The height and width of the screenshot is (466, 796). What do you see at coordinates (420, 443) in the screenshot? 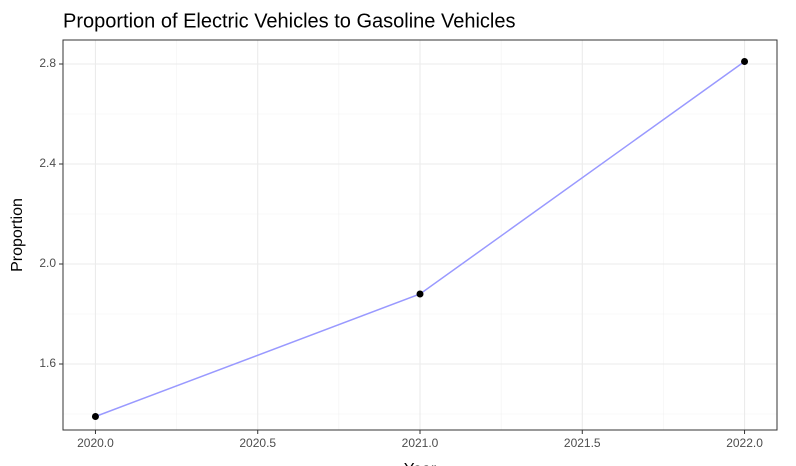
I see `x-tick-label: 2021.0` at bounding box center [420, 443].